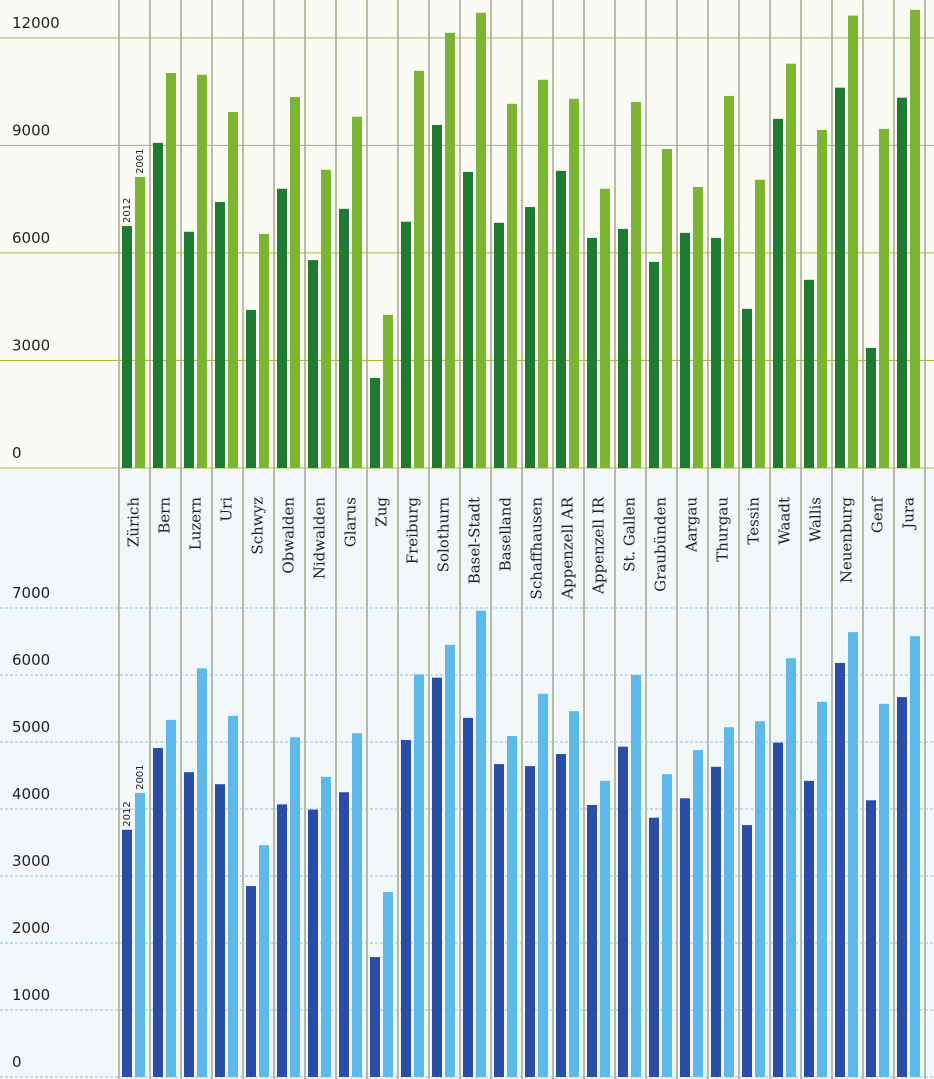  I want to click on x-tick-label: Bern, so click(165, 515).